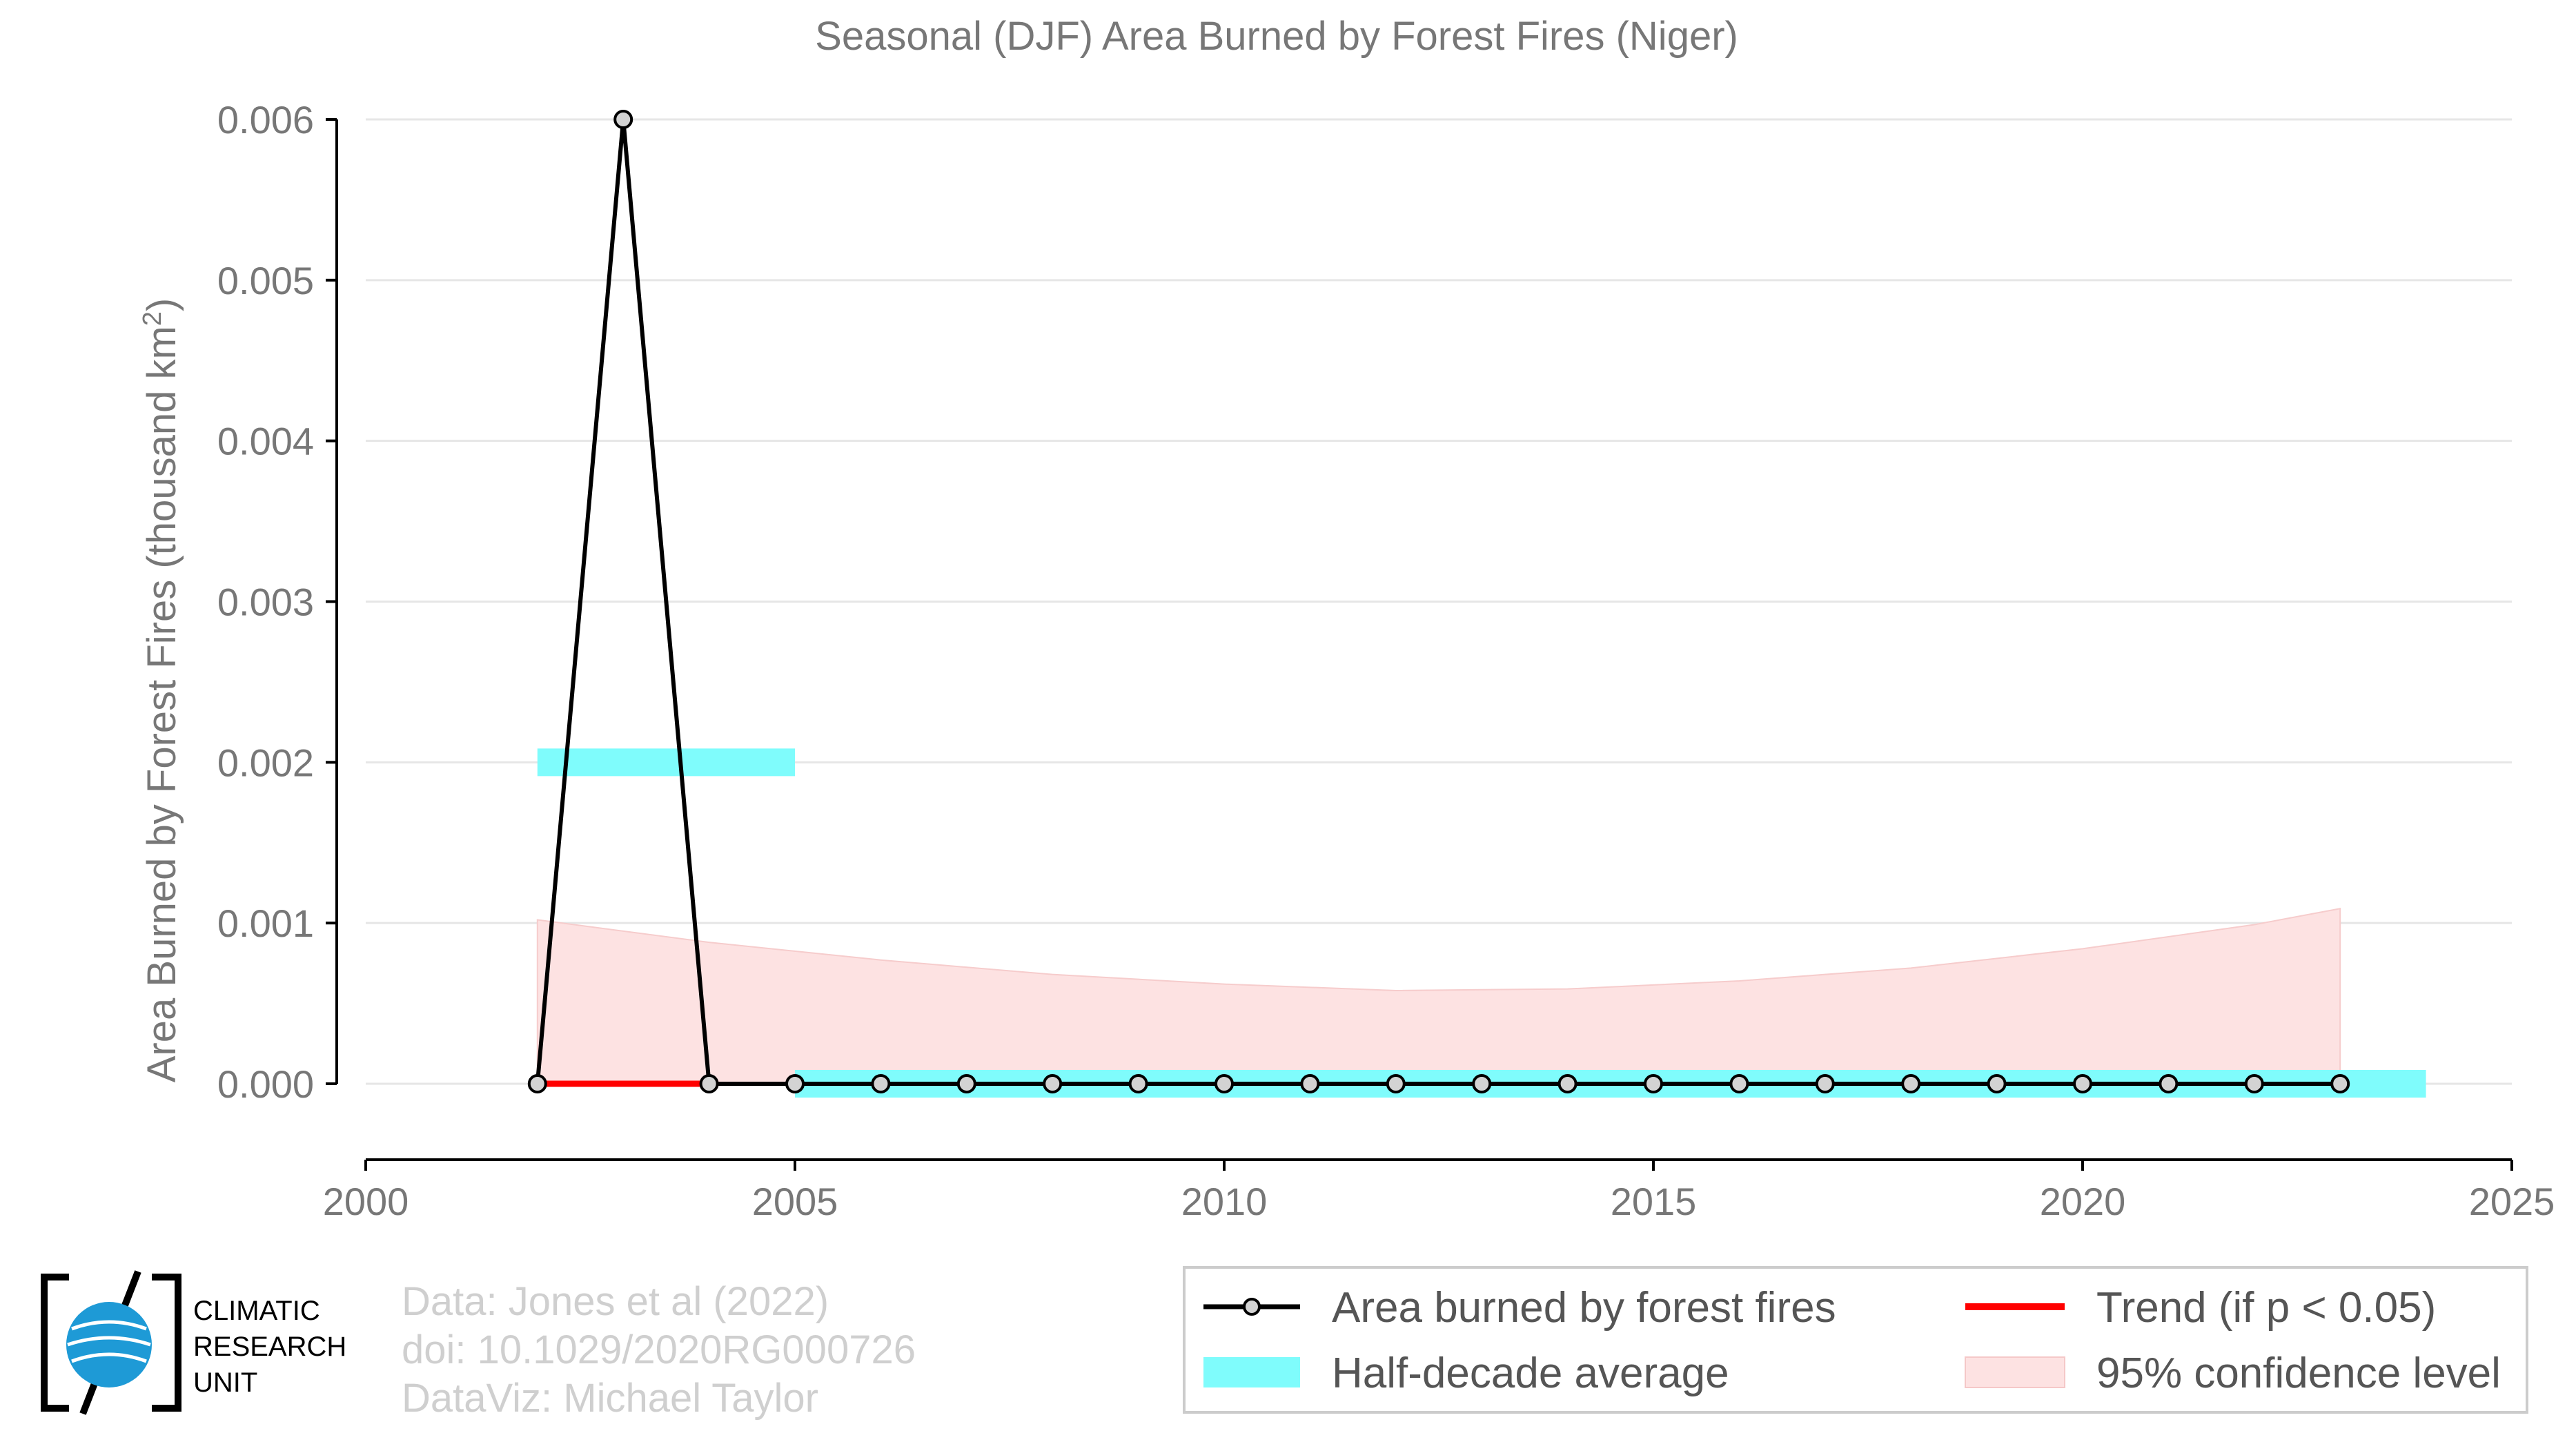 The image size is (2576, 1451). I want to click on data-point-2002, so click(537, 1083).